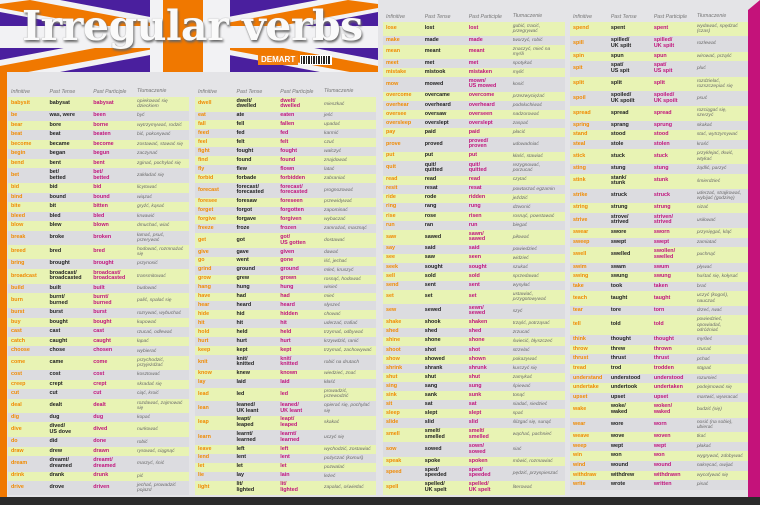  I want to click on verb-past-tense: drove, so click(57, 487).